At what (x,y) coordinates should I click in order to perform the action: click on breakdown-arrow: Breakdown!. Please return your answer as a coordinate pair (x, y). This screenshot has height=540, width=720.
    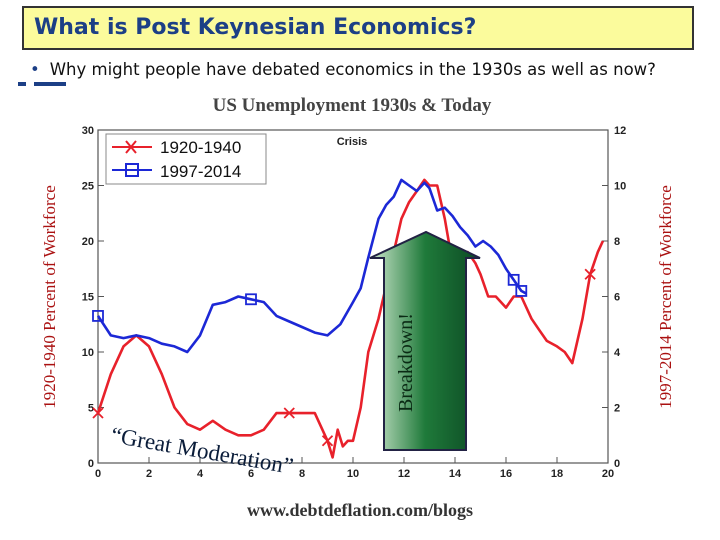
    Looking at the image, I should click on (425, 340).